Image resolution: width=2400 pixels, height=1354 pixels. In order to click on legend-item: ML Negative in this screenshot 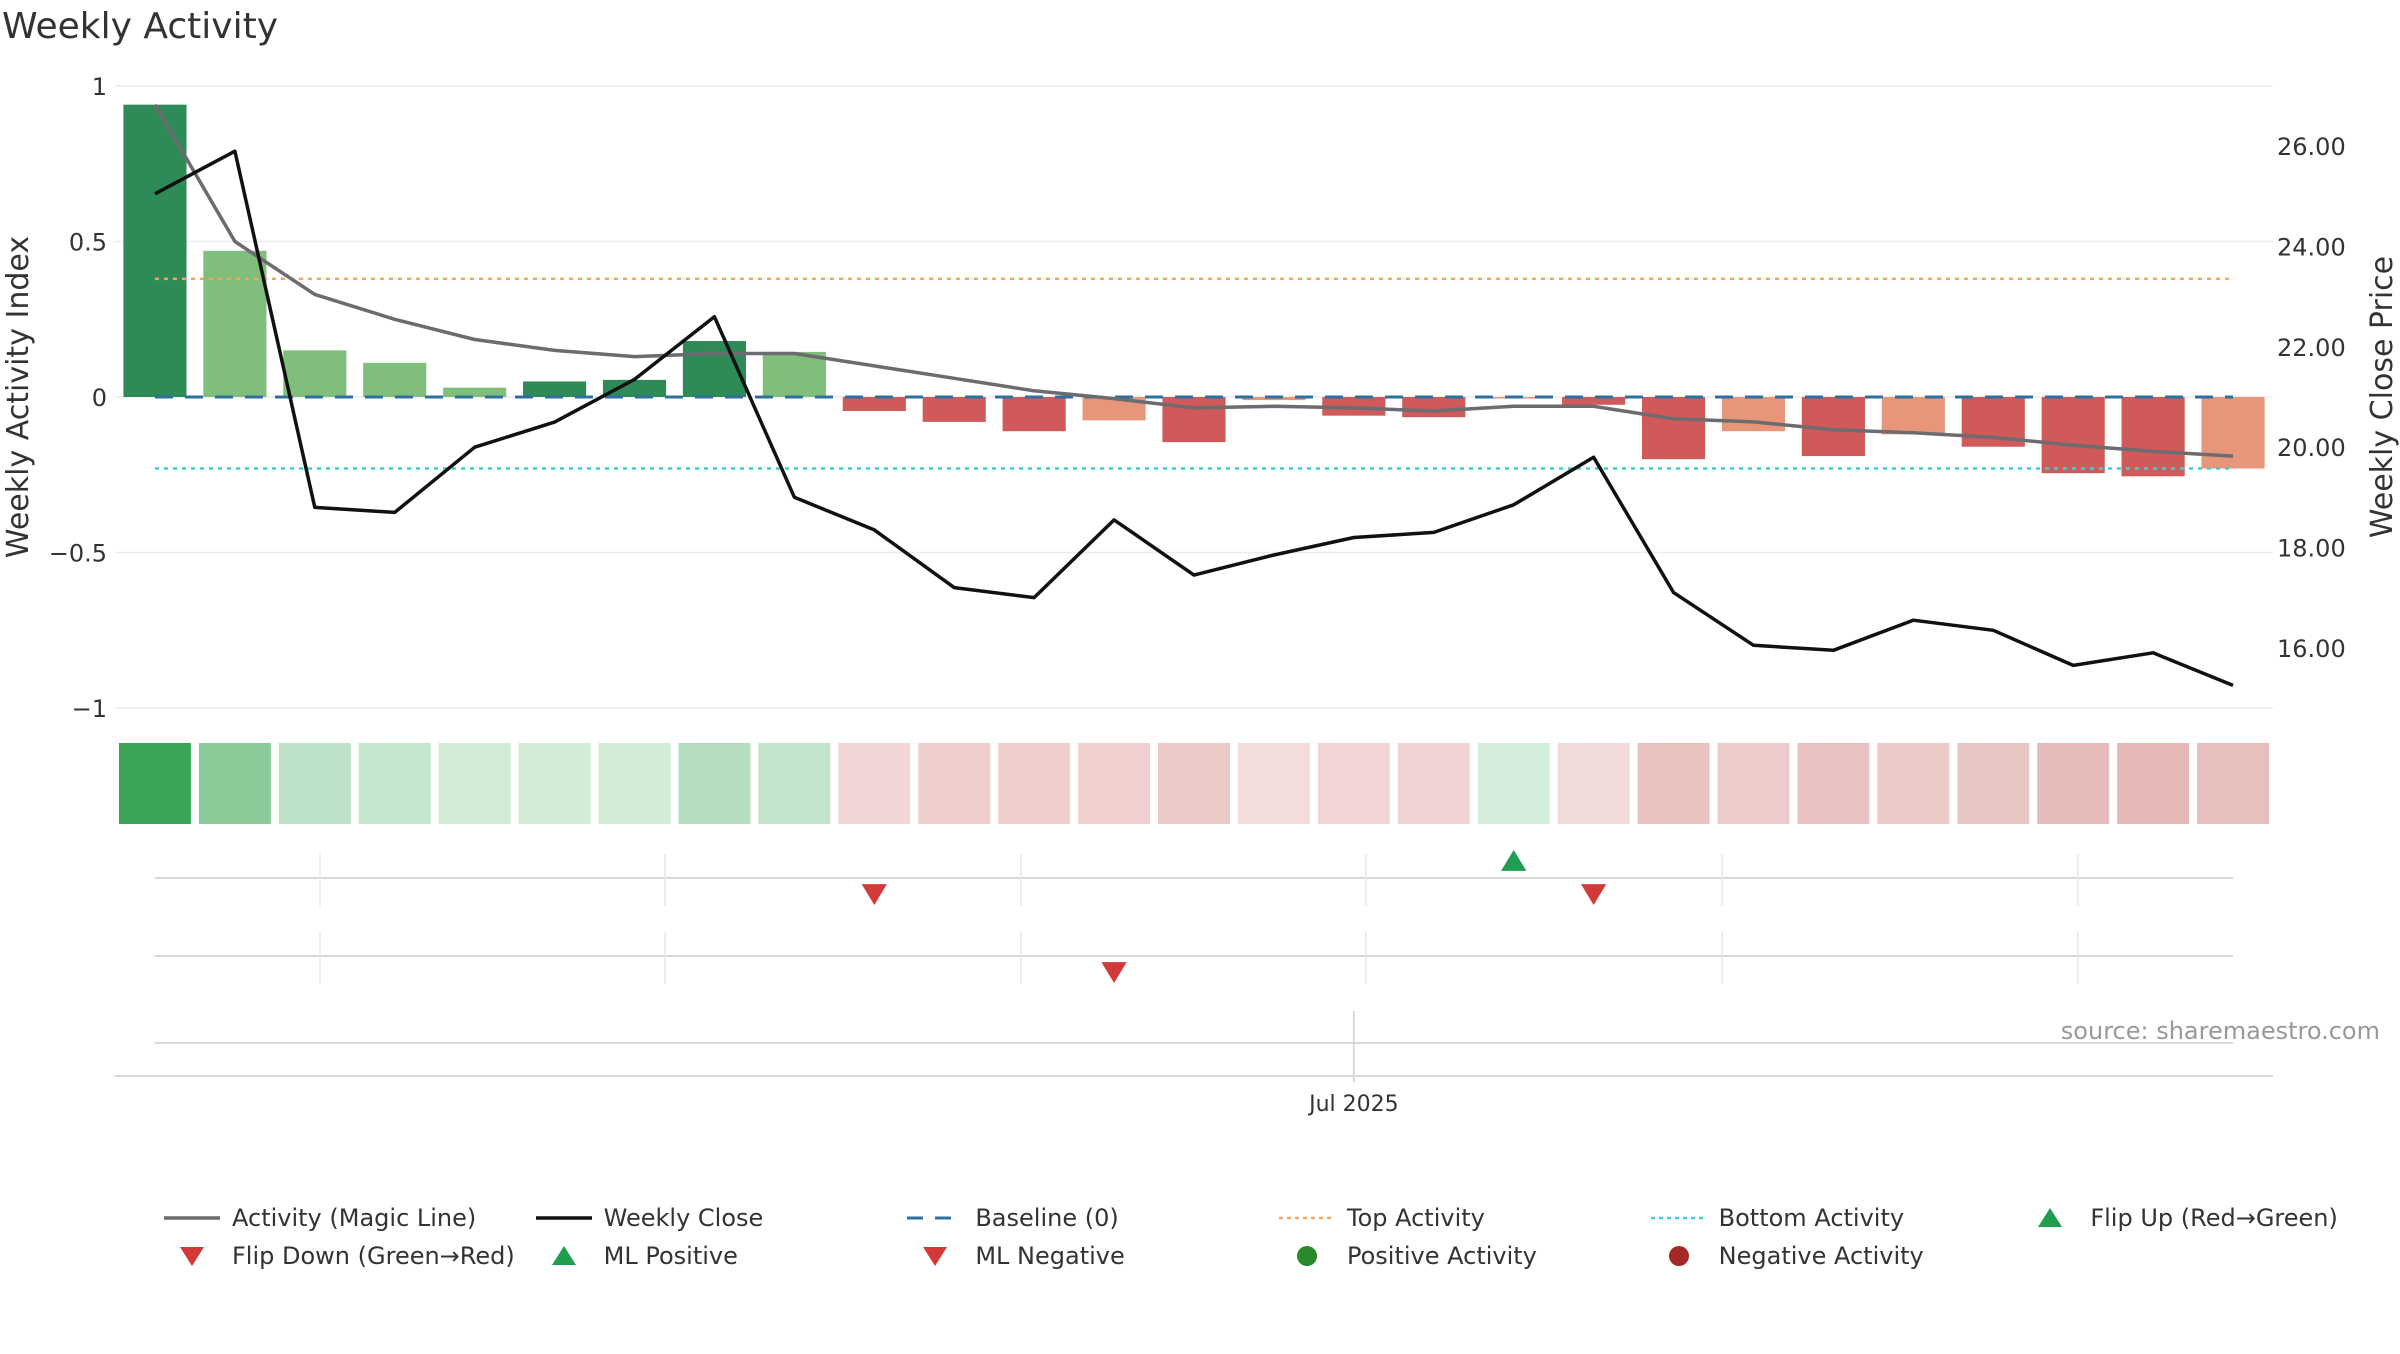, I will do `click(1089, 1256)`.